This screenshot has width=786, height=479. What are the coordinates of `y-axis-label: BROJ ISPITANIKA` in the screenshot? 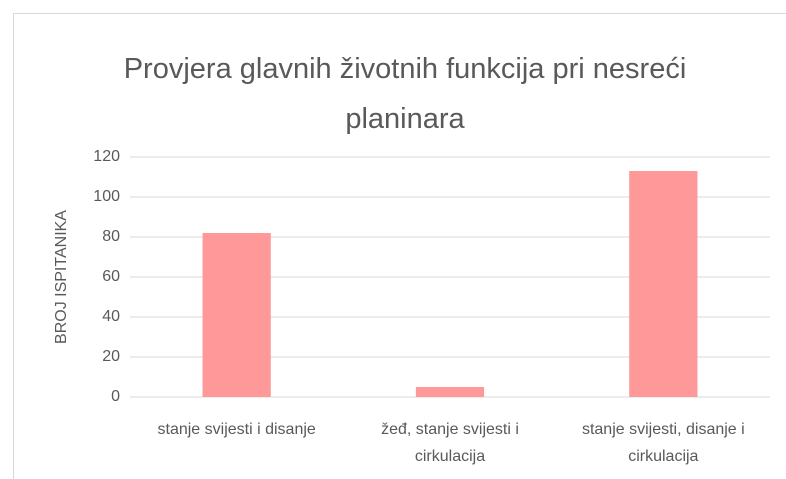 It's located at (61, 277).